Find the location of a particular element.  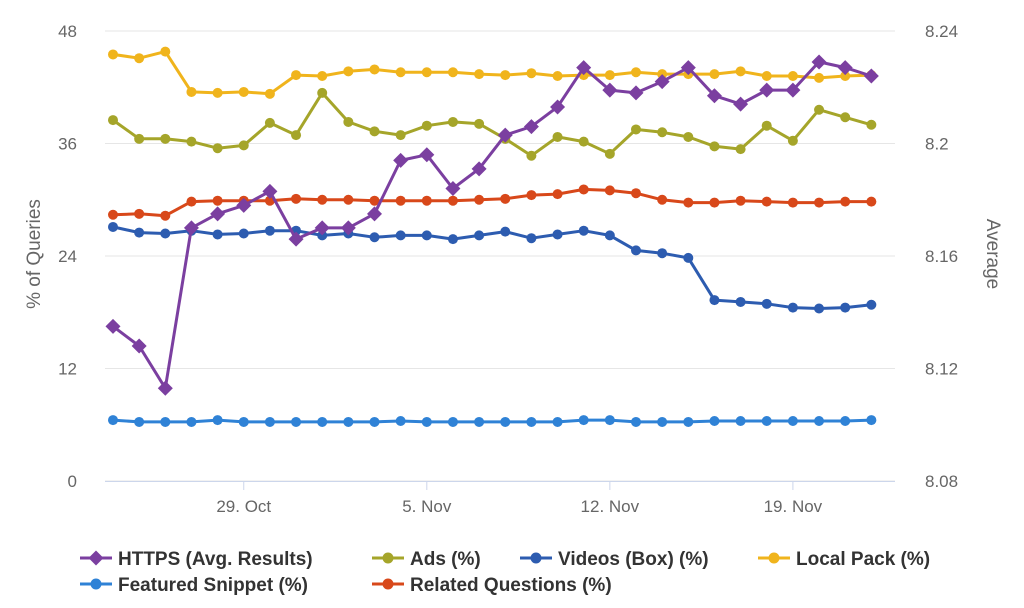

legend-item: Videos (Box) (%) is located at coordinates (614, 559).